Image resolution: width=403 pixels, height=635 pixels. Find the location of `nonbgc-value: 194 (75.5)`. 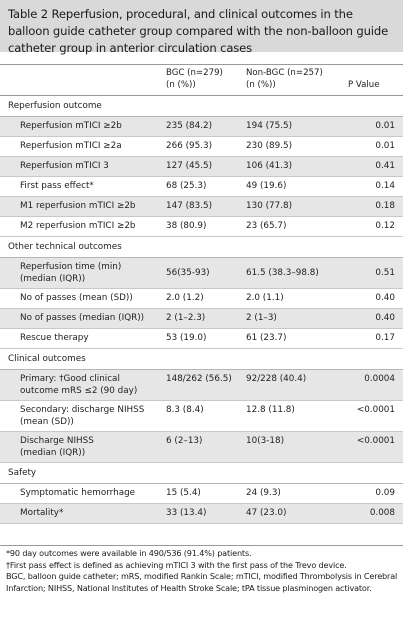

nonbgc-value: 194 (75.5) is located at coordinates (269, 126).